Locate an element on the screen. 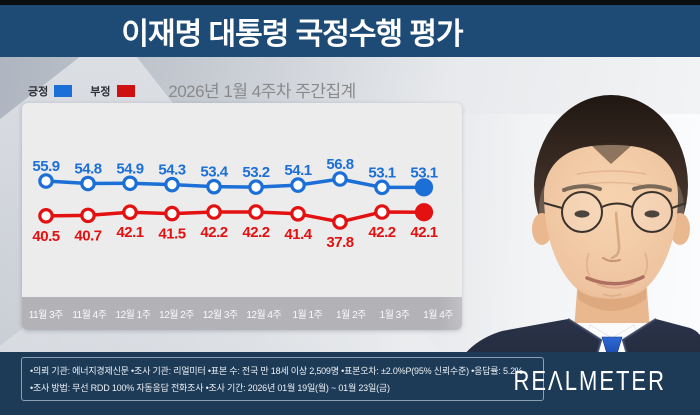  value-label: 54.8 is located at coordinates (87, 169).